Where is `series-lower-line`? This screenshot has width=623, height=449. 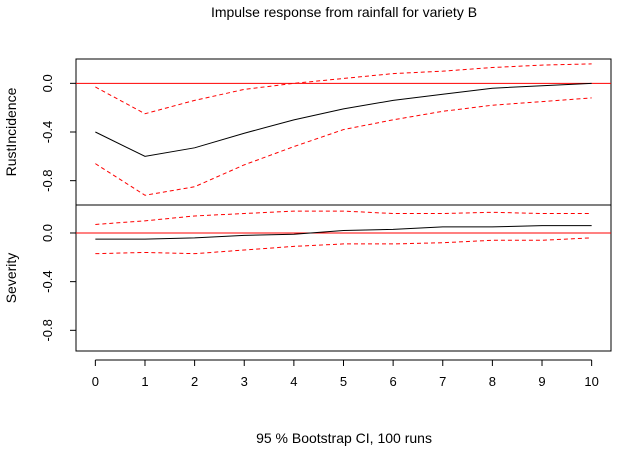
series-lower-line is located at coordinates (343, 246).